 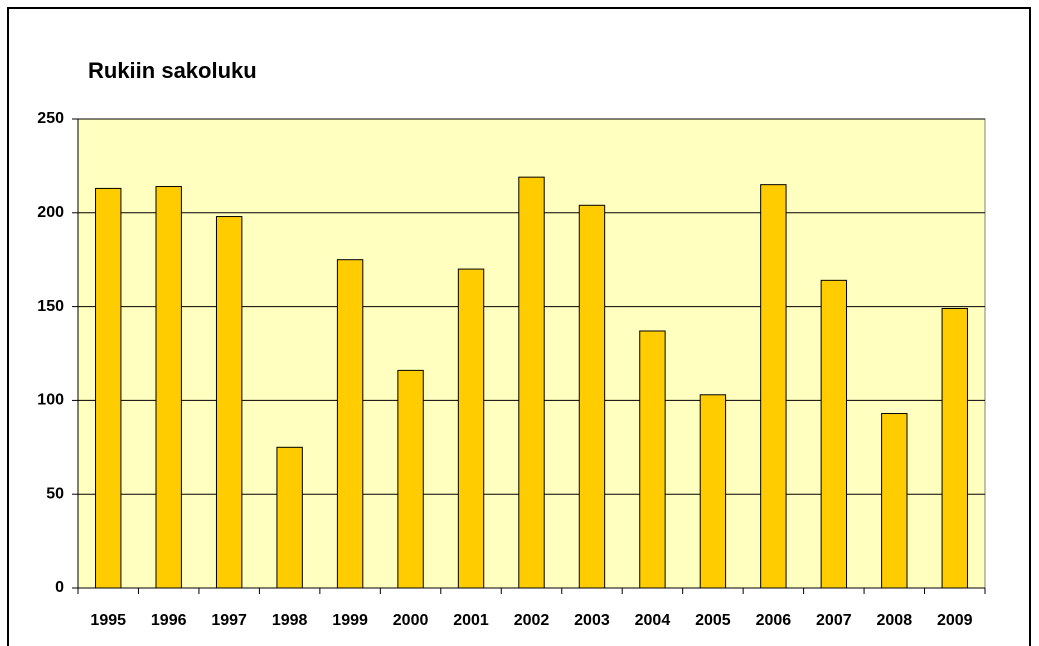 I want to click on y-tick-label: 50, so click(x=55, y=493).